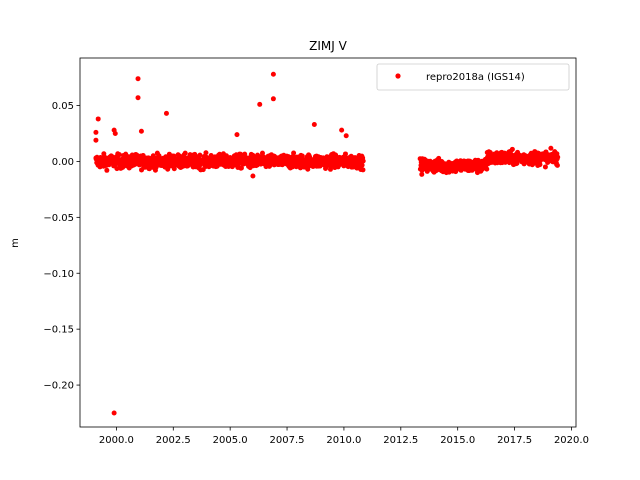  What do you see at coordinates (287, 440) in the screenshot?
I see `x-tick-label: 2007.5` at bounding box center [287, 440].